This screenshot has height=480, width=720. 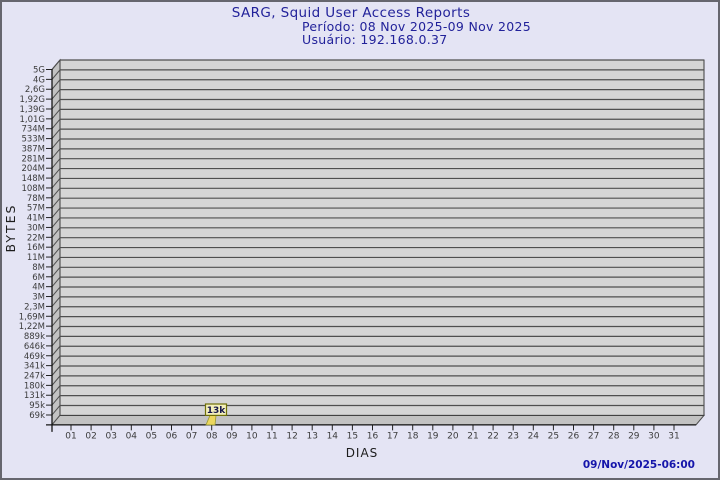 I want to click on y-tick-label: 247k, so click(x=34, y=377).